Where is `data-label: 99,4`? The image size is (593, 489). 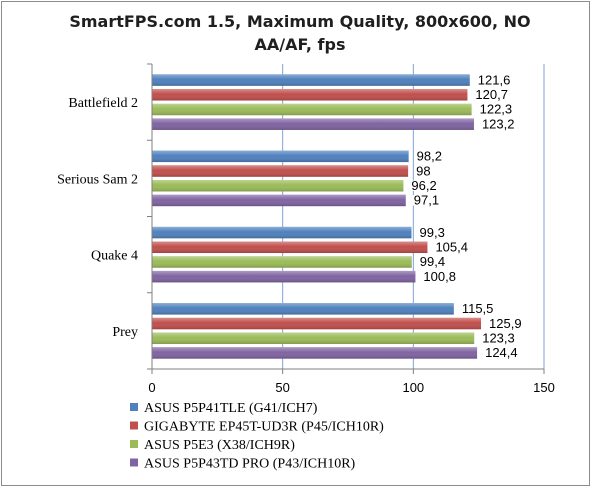
data-label: 99,4 is located at coordinates (432, 261).